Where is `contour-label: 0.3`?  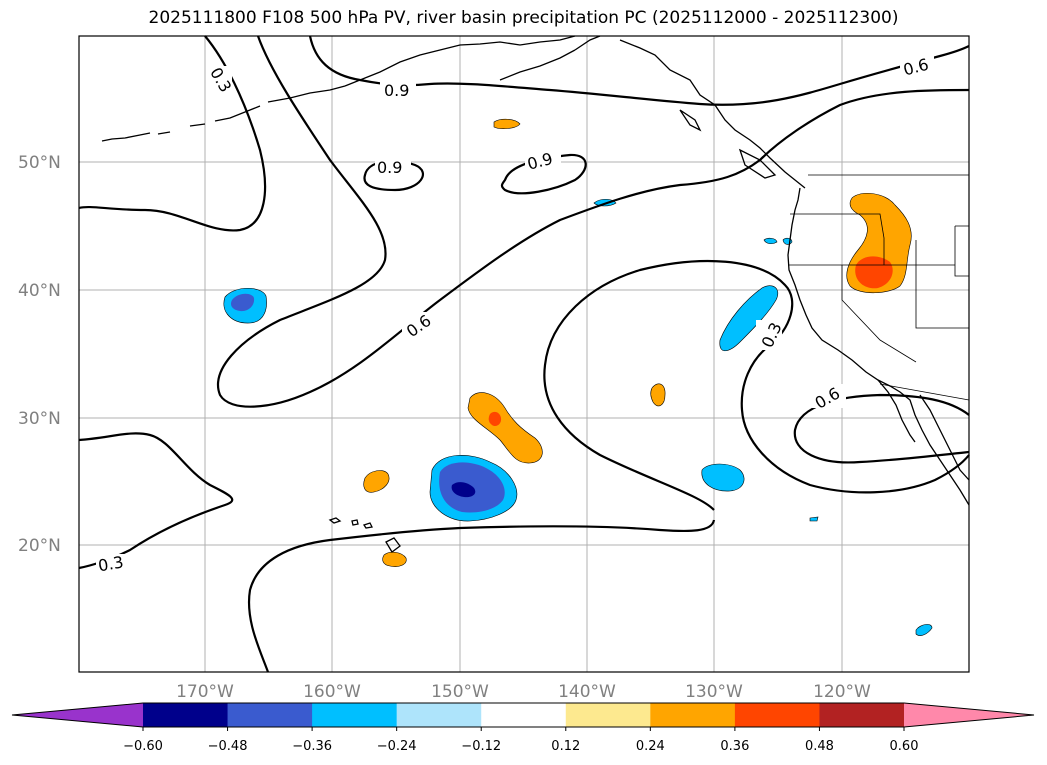 contour-label: 0.3 is located at coordinates (111, 563).